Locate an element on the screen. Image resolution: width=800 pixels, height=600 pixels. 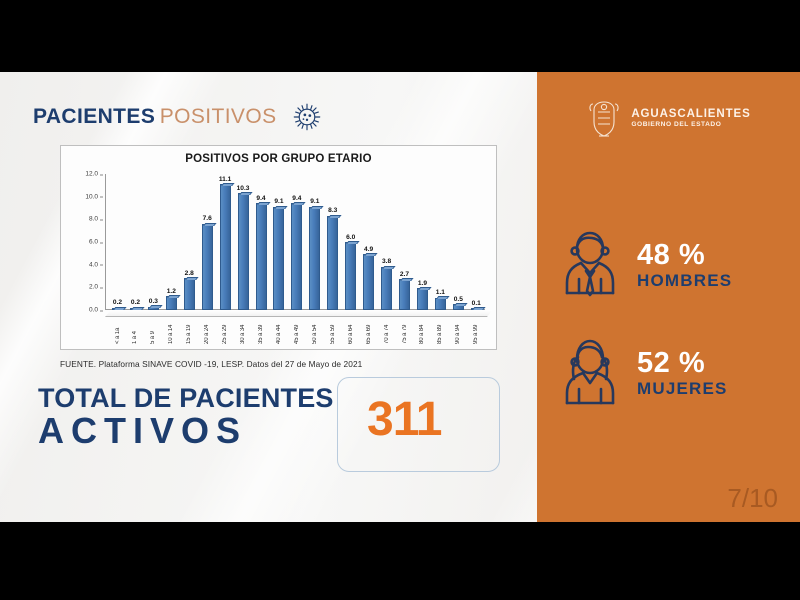
x-axis-tick: 75 a 79 is located at coordinates (404, 331).